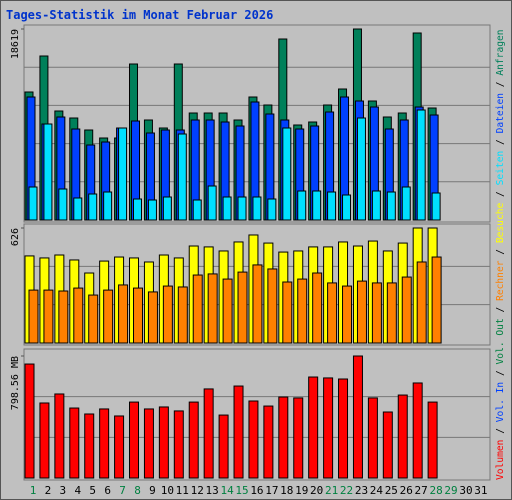 This screenshot has width=512, height=500. I want to click on x-tick-label: 21, so click(331, 490).